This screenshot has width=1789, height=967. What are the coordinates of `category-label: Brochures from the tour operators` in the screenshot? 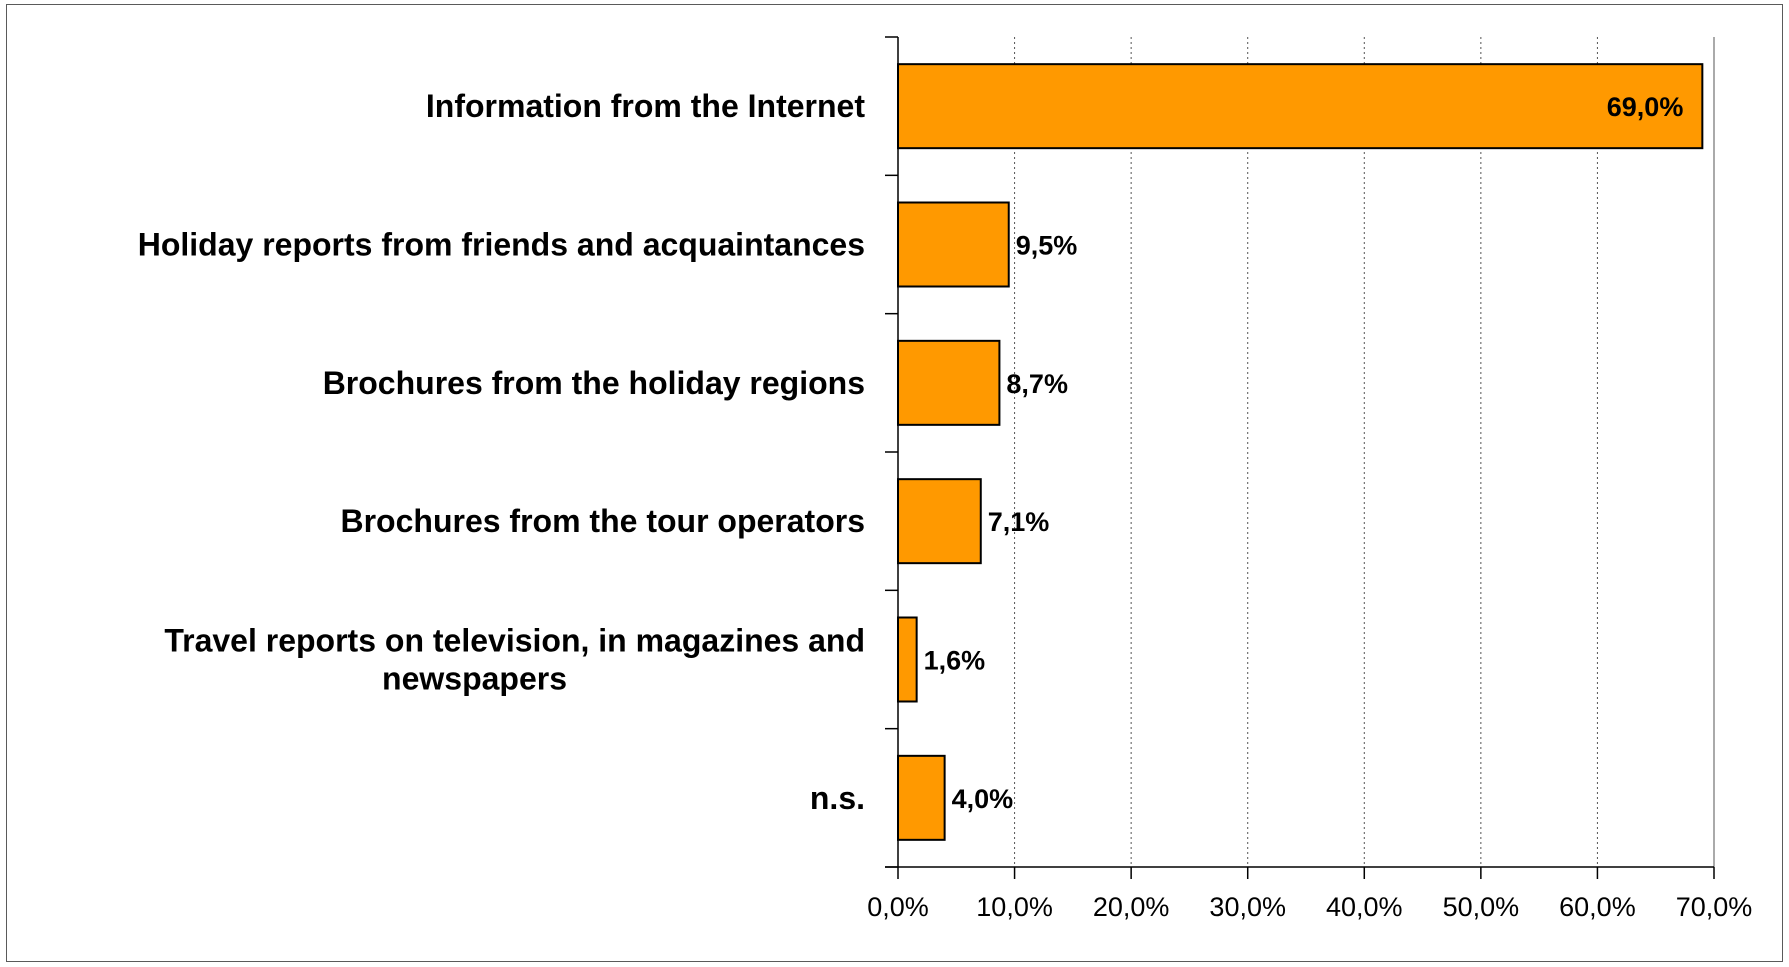 It's located at (602, 521).